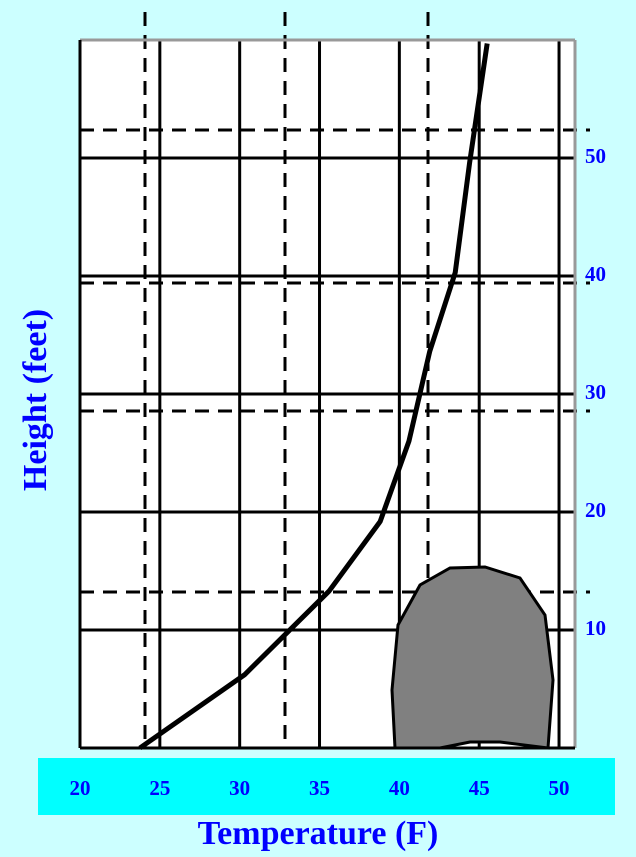  I want to click on x-tick-label: 45, so click(479, 788).